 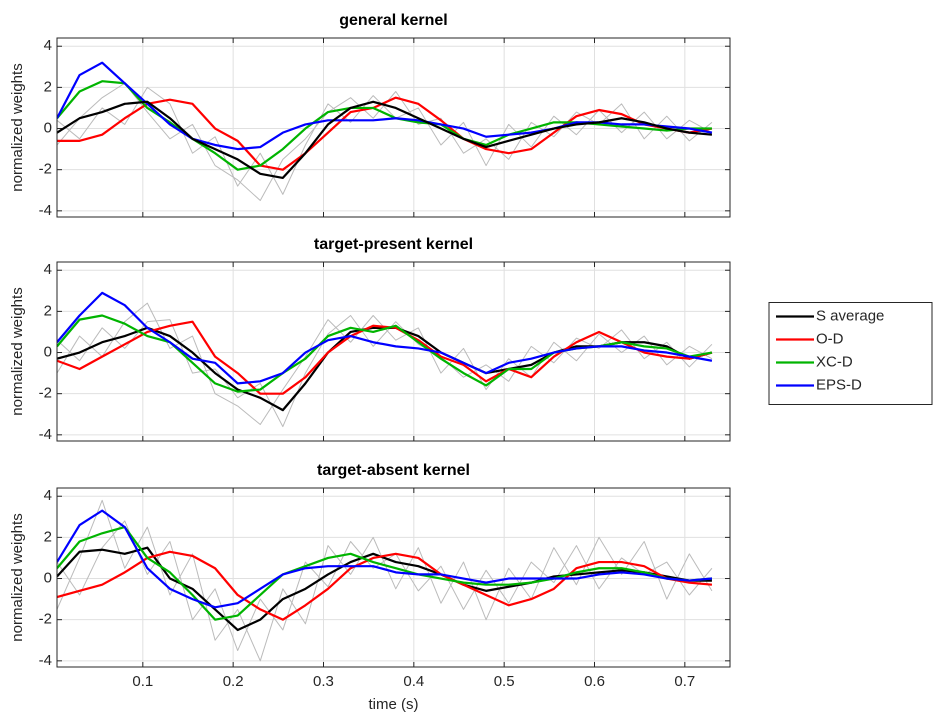 I want to click on chart-title: general kernel, so click(x=393, y=20).